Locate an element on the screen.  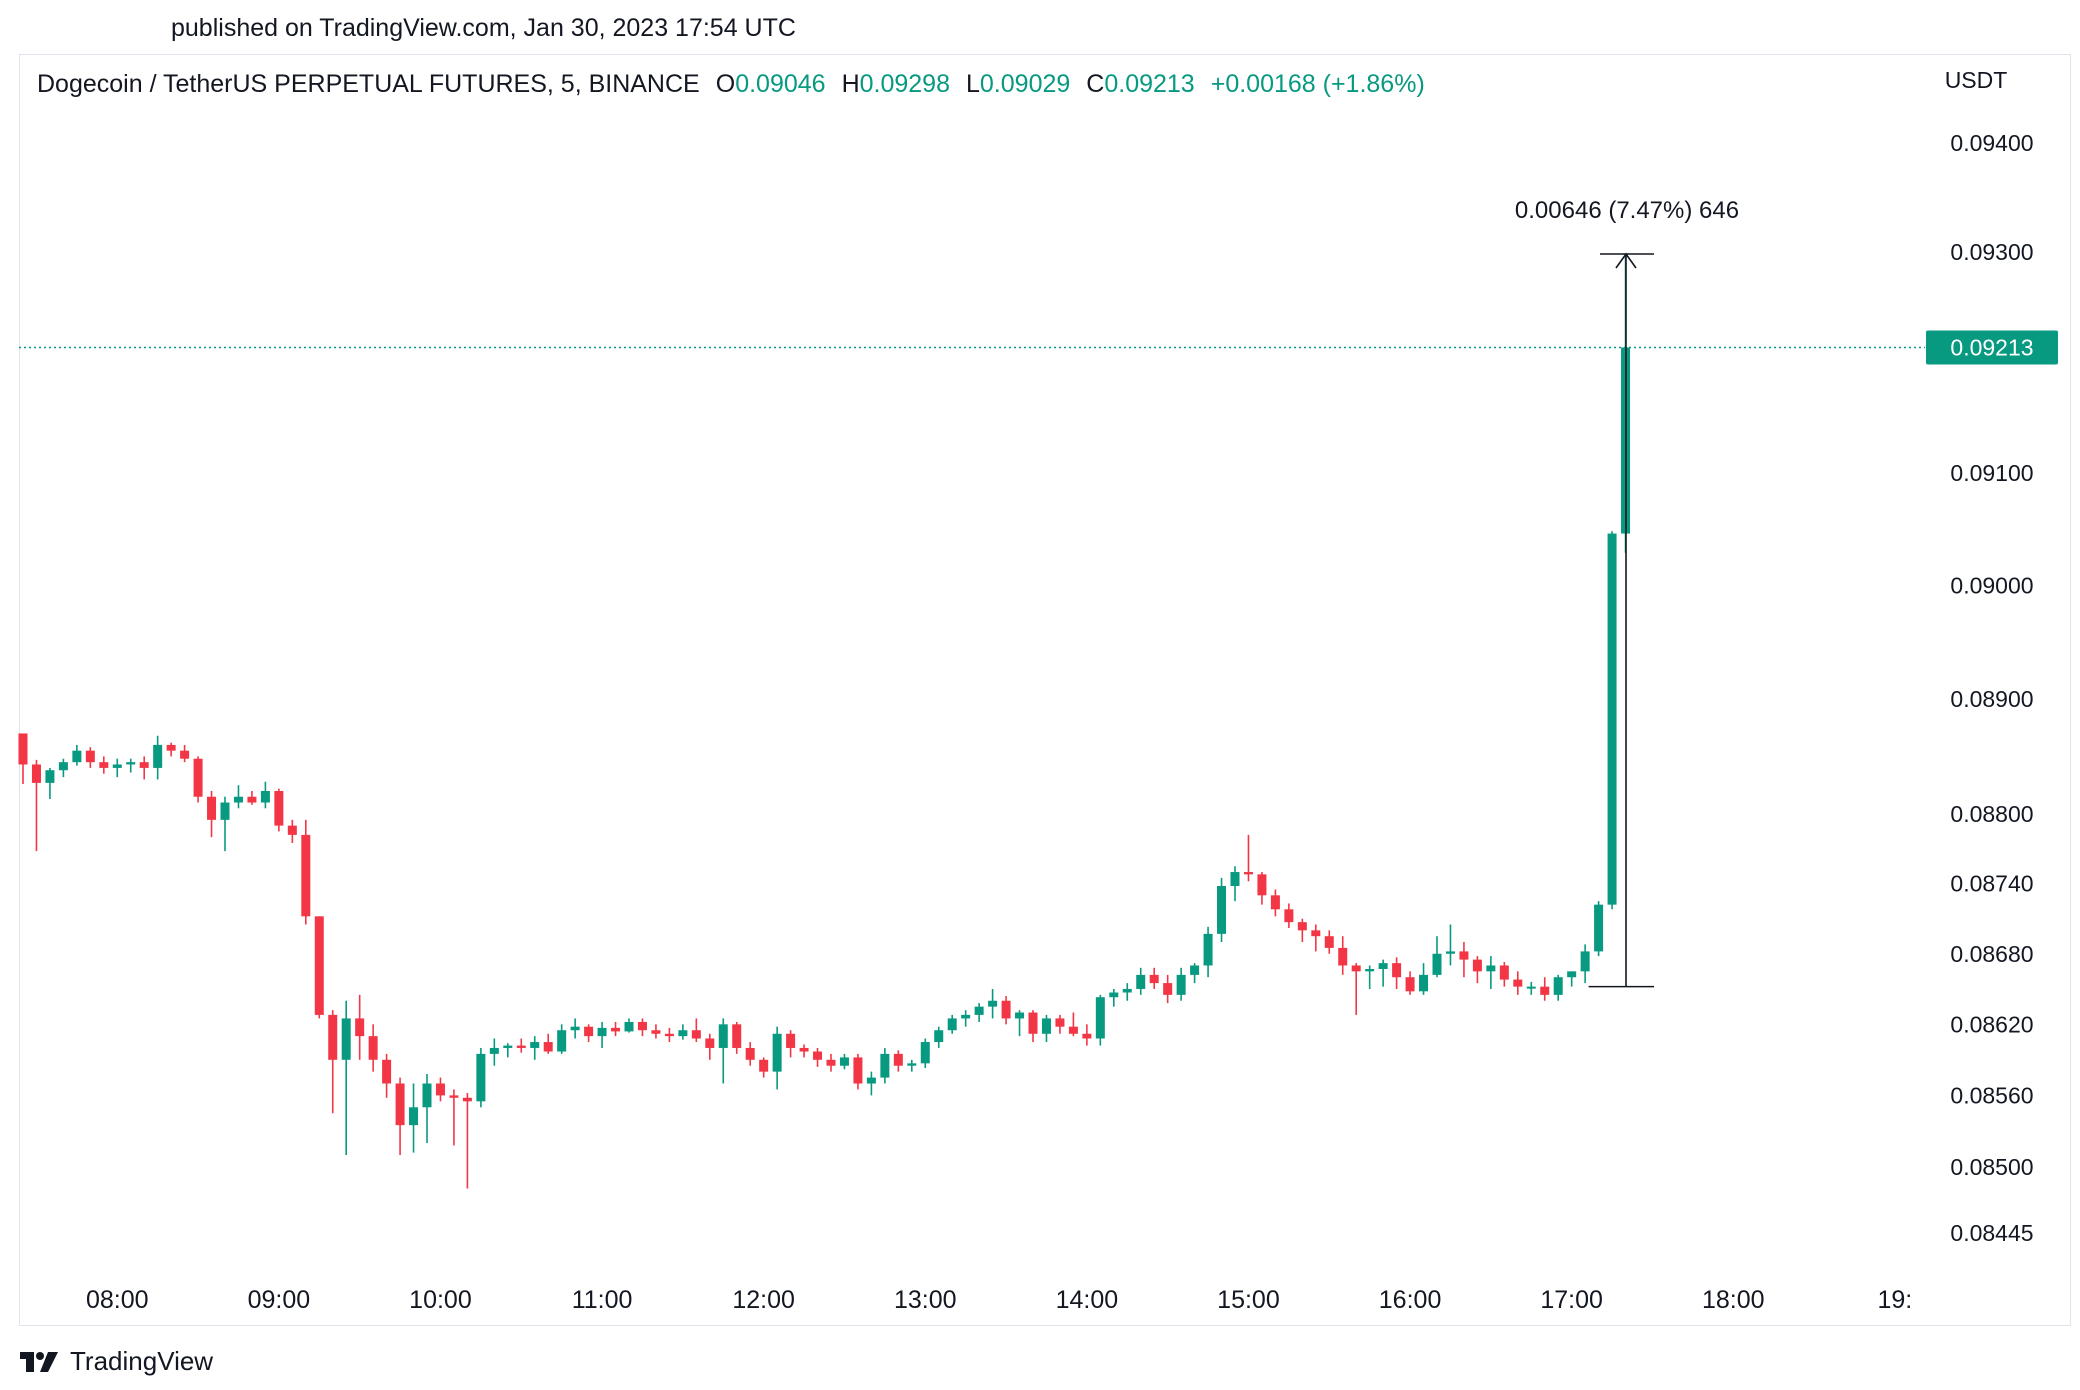
price-tick-label: 0.08680 is located at coordinates (1991, 954).